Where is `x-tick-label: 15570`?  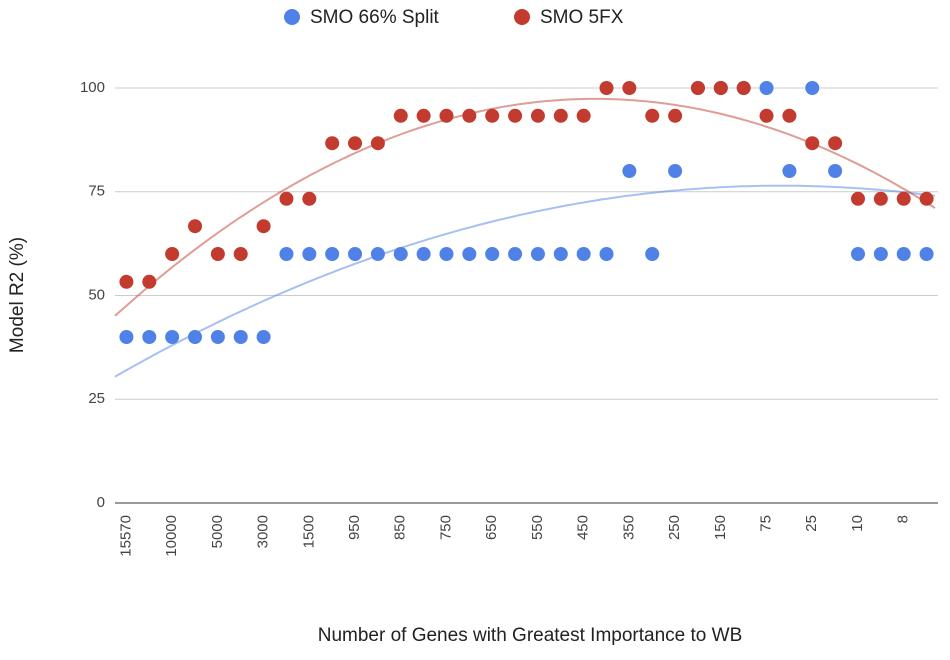 x-tick-label: 15570 is located at coordinates (125, 536).